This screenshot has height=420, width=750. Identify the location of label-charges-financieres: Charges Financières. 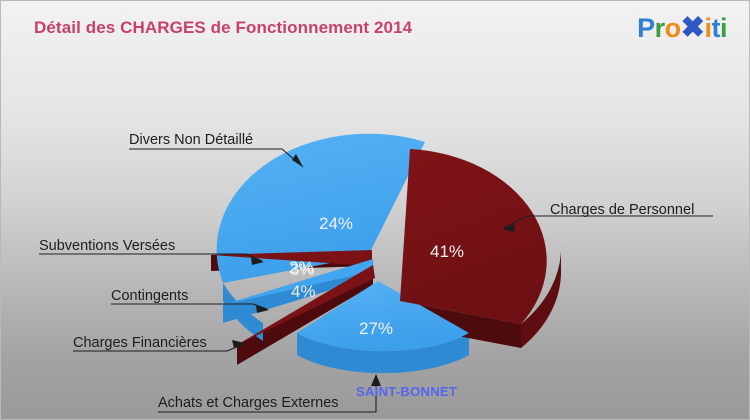
(140, 343).